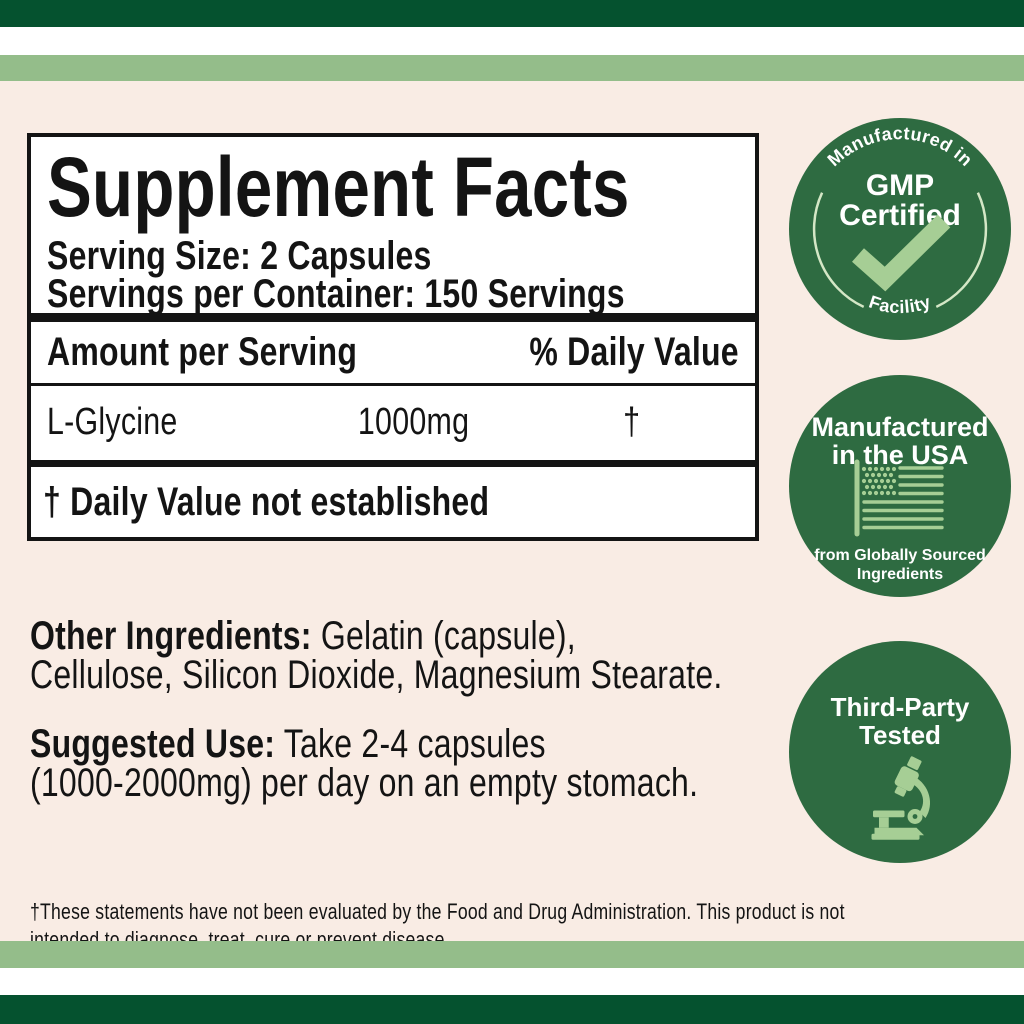  I want to click on top-stripe-light-green, so click(512, 68).